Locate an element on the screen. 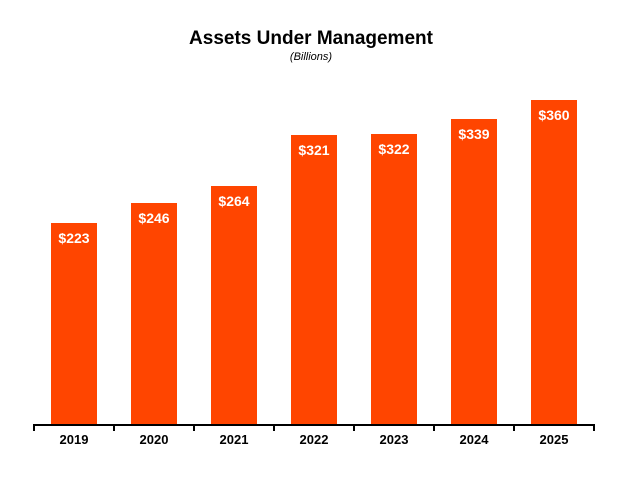 The image size is (622, 480). x-axis-label: 2022 is located at coordinates (314, 439).